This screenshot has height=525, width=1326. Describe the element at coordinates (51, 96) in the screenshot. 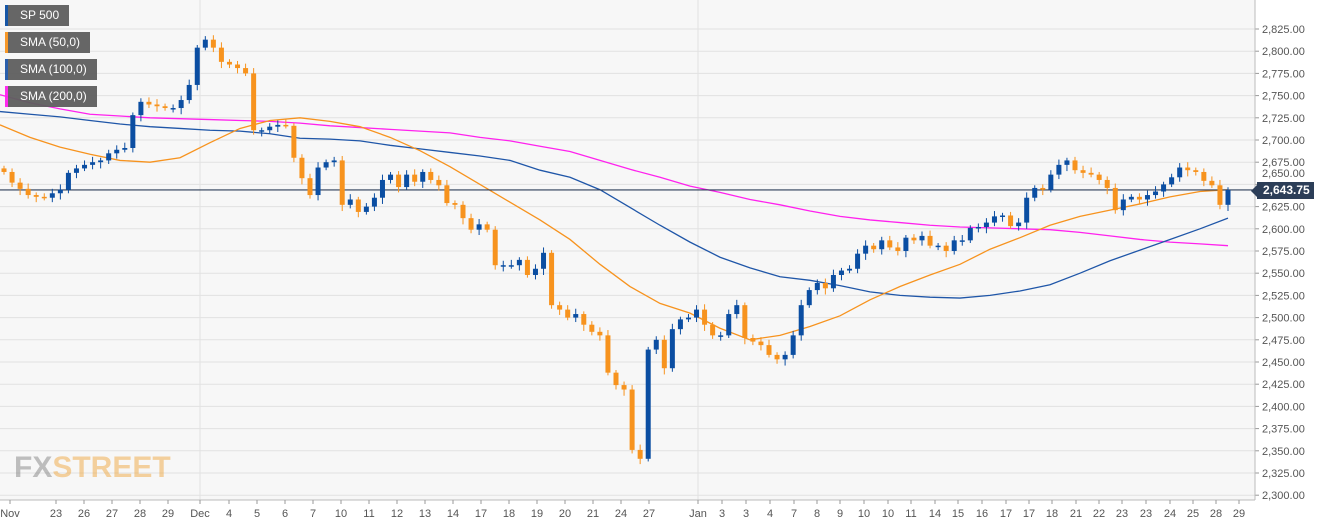

I see `legend-sma-200: SMA (200,0)` at that location.